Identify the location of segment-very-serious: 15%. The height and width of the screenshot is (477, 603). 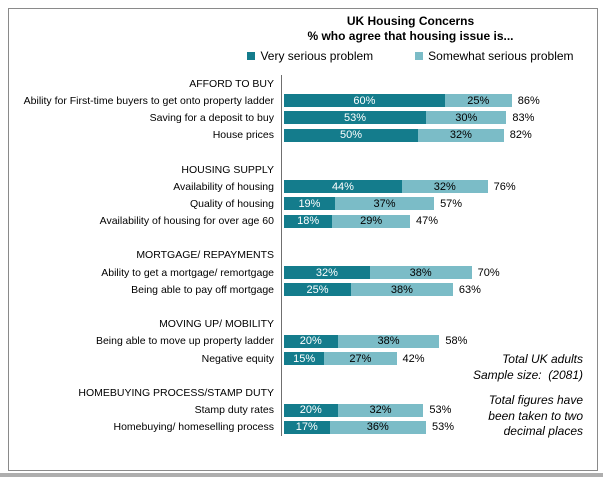
(304, 359).